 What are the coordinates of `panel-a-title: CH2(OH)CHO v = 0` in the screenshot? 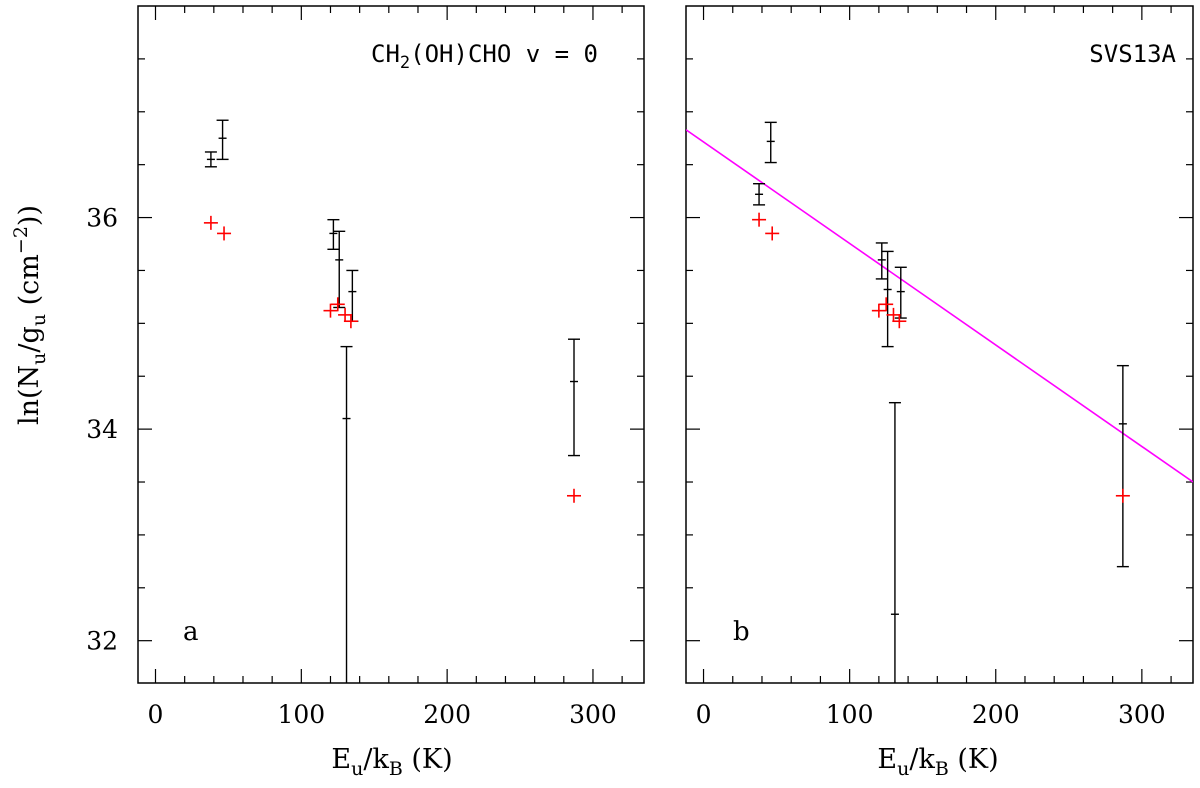 It's located at (484, 56).